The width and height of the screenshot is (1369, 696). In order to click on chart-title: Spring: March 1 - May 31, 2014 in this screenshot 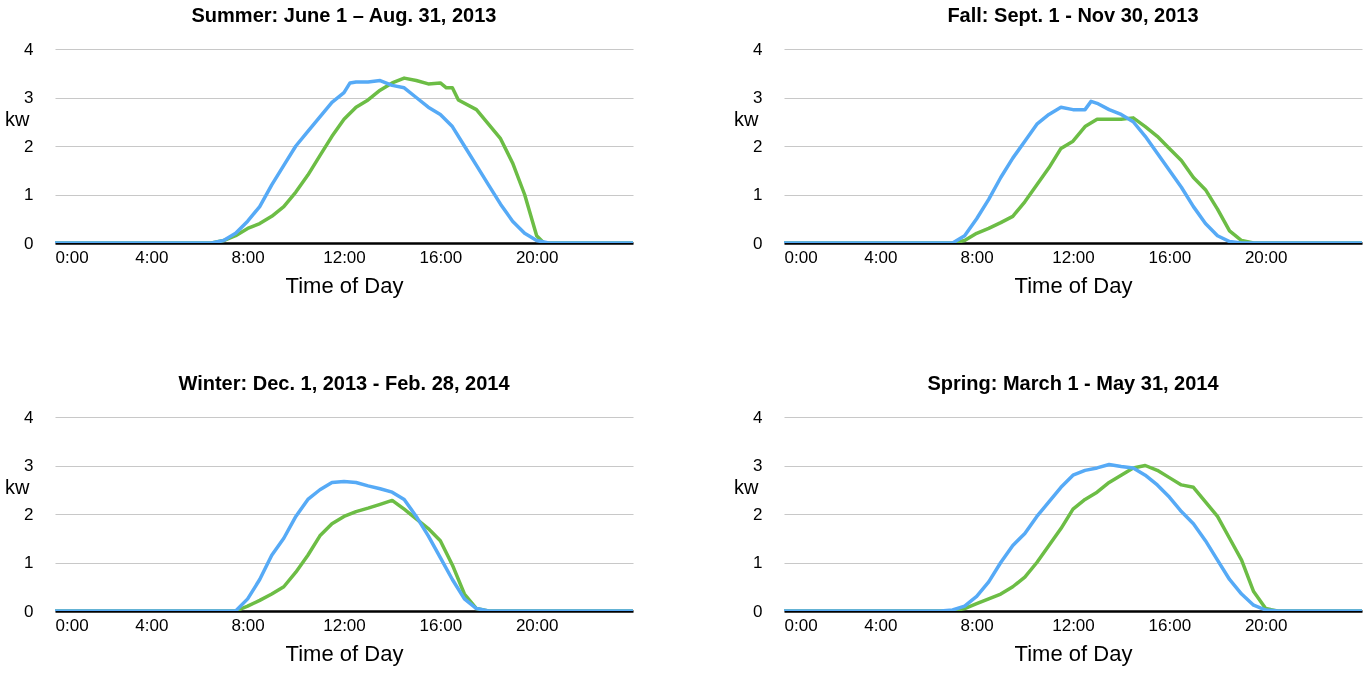, I will do `click(1073, 383)`.